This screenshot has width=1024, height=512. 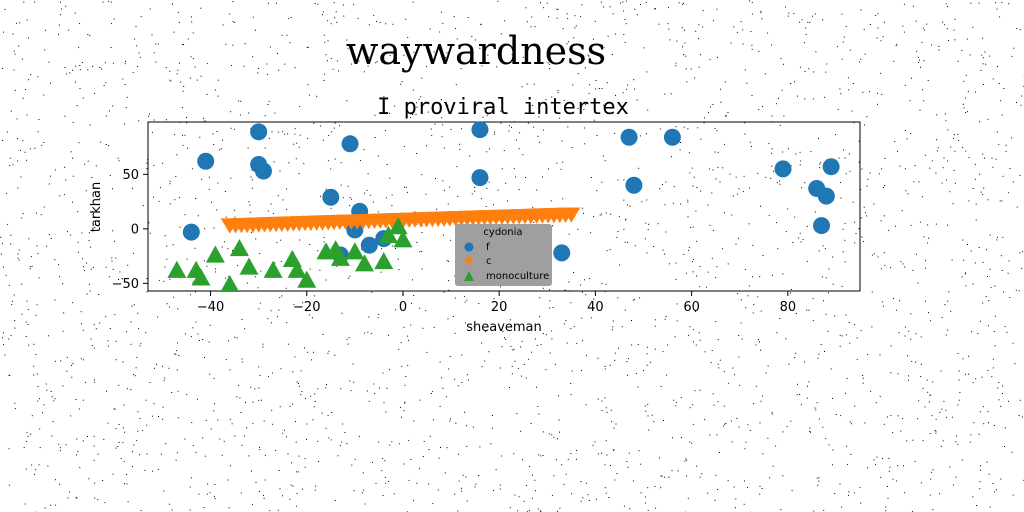 What do you see at coordinates (96, 207) in the screenshot?
I see `y-axis-label: tarkhan` at bounding box center [96, 207].